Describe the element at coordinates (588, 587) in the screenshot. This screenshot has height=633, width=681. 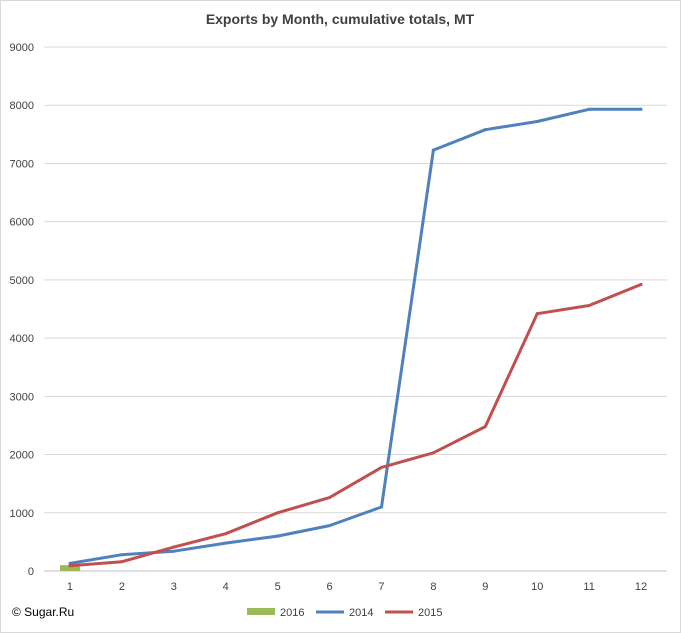
I see `x-tick-label: 11` at that location.